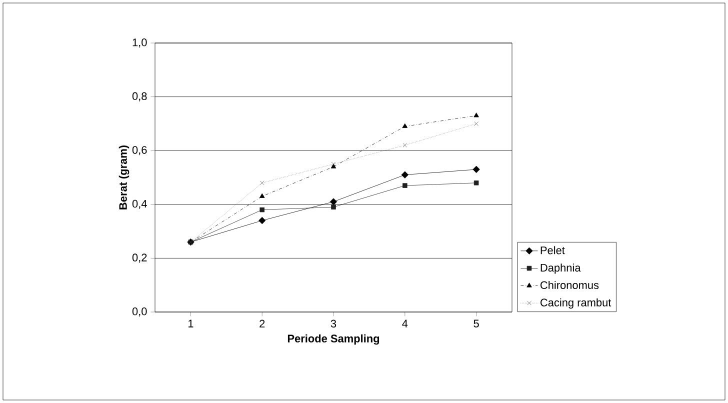 This screenshot has height=403, width=728. Describe the element at coordinates (333, 324) in the screenshot. I see `x-tick-label: 3` at that location.